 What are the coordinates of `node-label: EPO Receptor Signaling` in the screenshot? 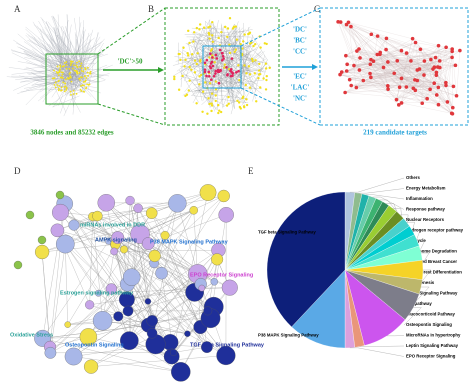 It's located at (221, 275).